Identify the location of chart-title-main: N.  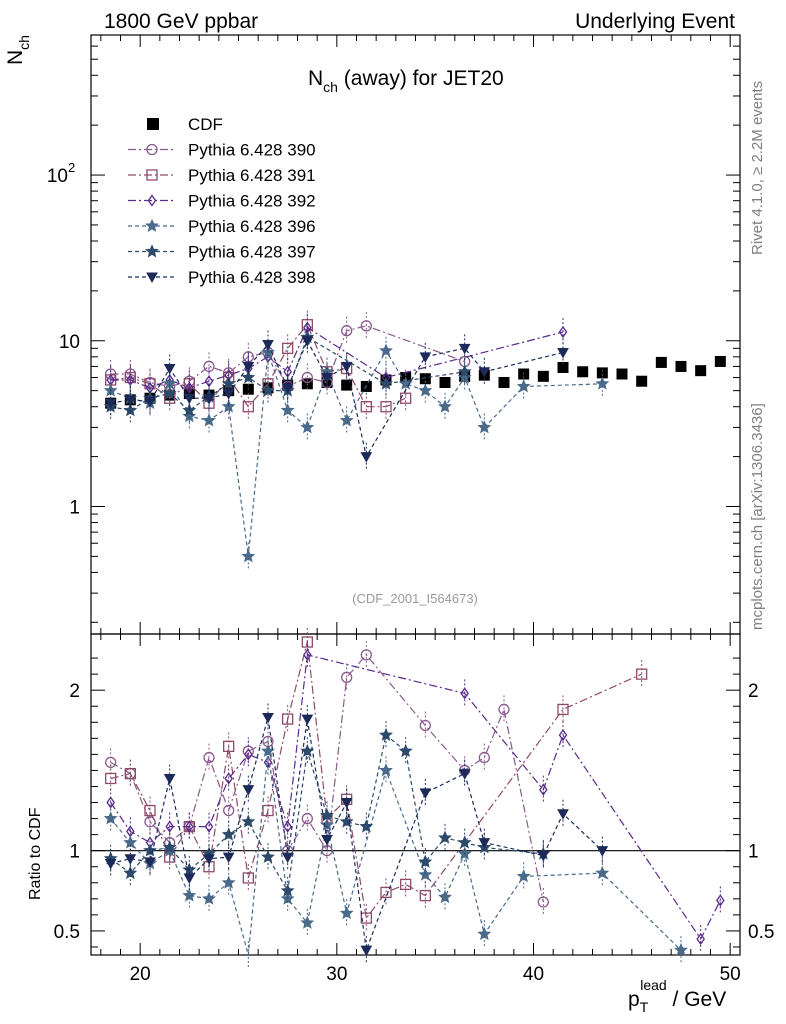
(315, 78).